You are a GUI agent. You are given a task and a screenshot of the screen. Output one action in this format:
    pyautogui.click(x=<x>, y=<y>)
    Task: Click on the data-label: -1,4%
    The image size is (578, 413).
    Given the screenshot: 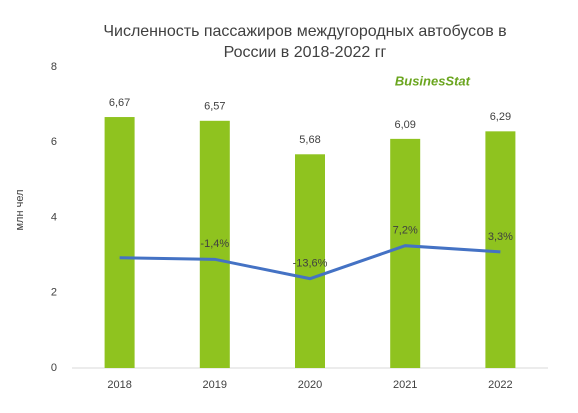 What is the action you would take?
    pyautogui.click(x=214, y=244)
    